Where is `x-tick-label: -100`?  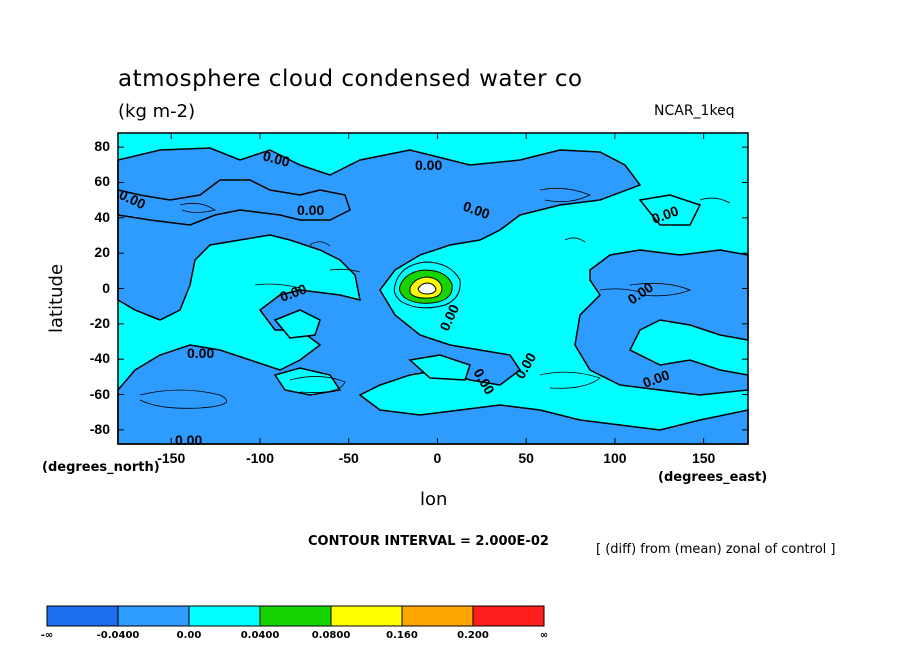 x-tick-label: -100 is located at coordinates (259, 458).